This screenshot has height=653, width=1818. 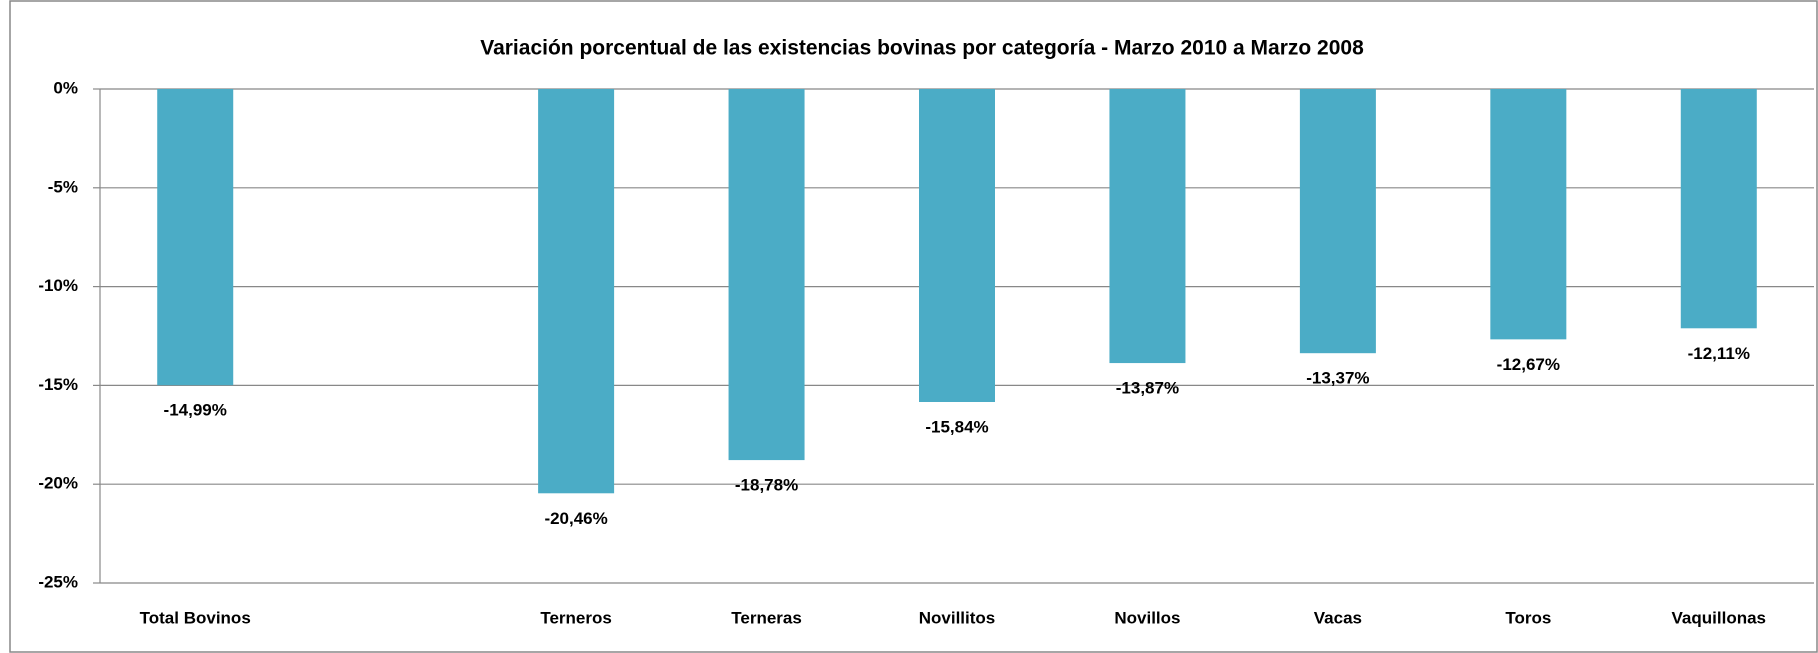 I want to click on value-label: -15,84%, so click(x=956, y=426).